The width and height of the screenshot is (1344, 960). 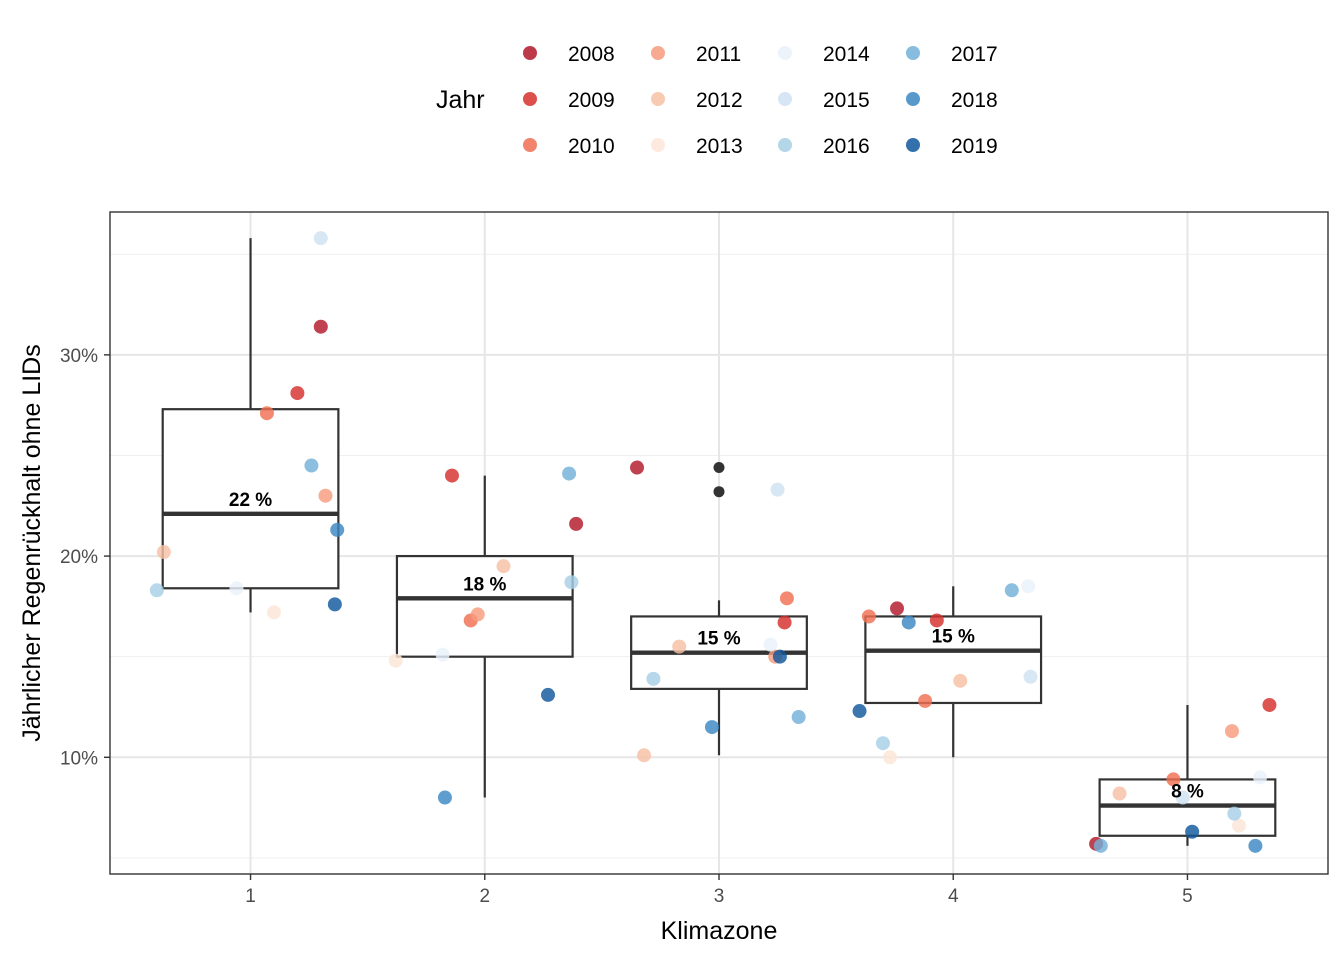 I want to click on legend-entry-2011: 2011, so click(x=696, y=54).